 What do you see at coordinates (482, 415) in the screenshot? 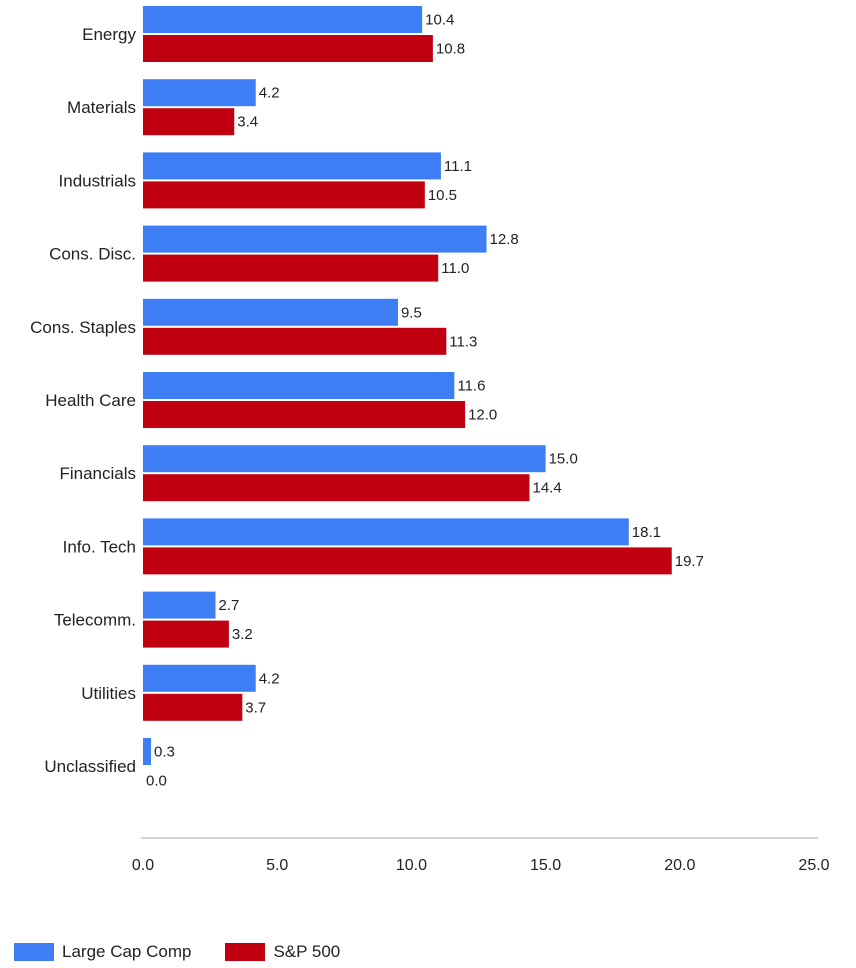
I see `value-label-2-5: 12.0` at bounding box center [482, 415].